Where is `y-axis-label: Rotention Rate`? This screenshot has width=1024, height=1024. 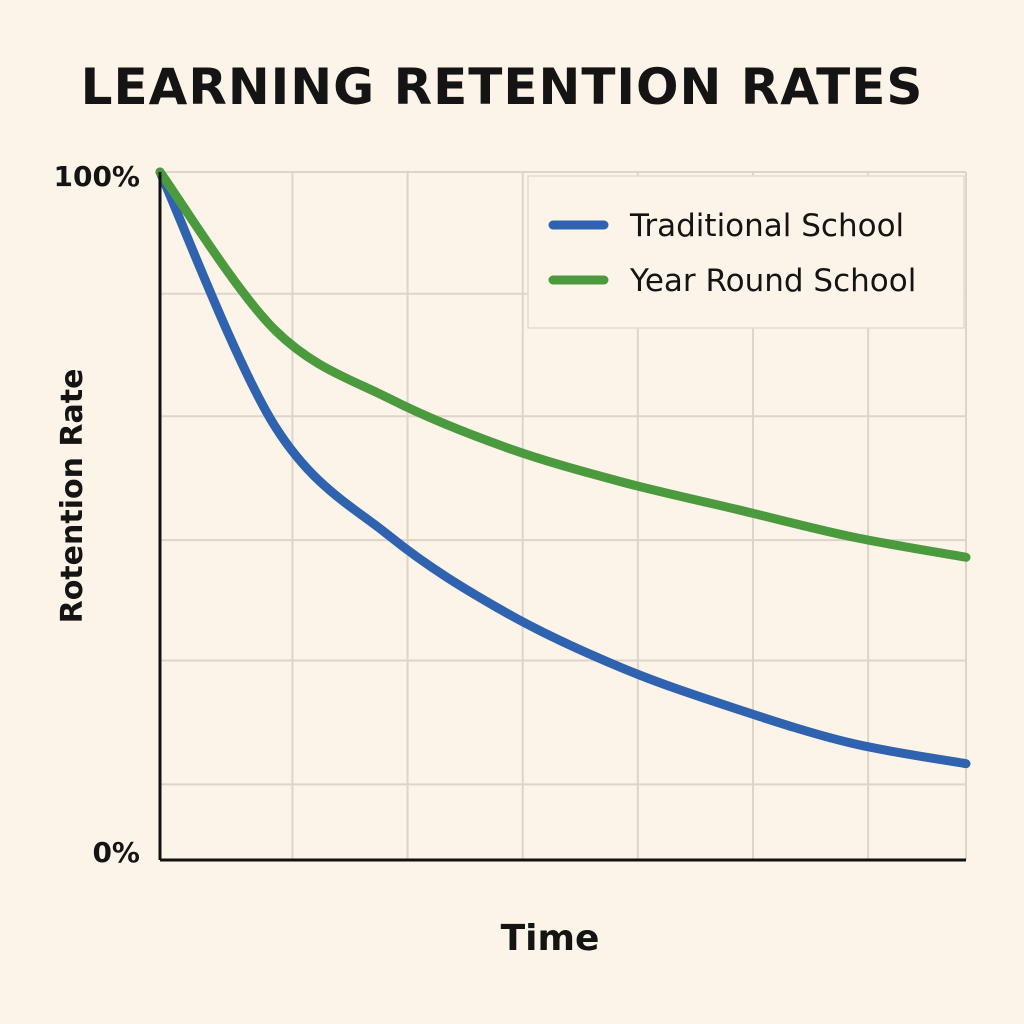
y-axis-label: Rotention Rate is located at coordinates (72, 496).